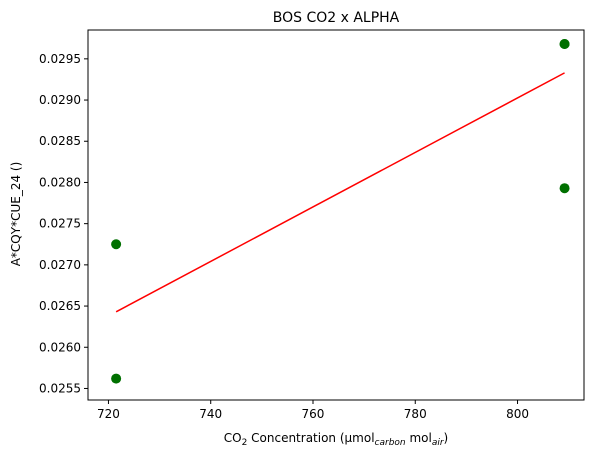 Image resolution: width=594 pixels, height=457 pixels. What do you see at coordinates (60, 265) in the screenshot?
I see `y-tick-label: 0.0270` at bounding box center [60, 265].